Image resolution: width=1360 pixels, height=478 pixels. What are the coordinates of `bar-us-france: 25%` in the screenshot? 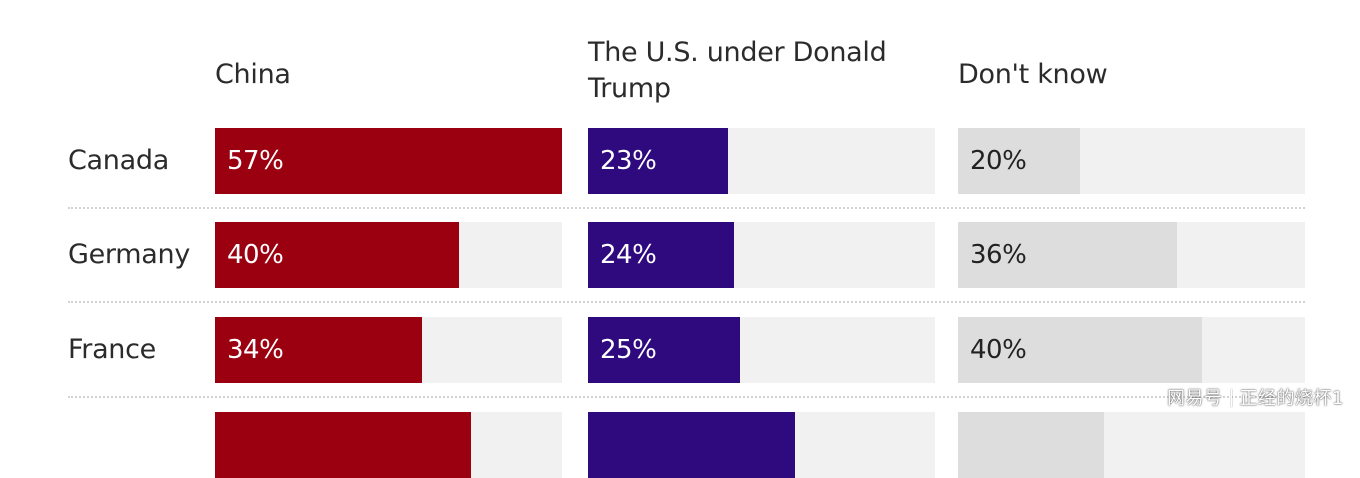 It's located at (664, 350).